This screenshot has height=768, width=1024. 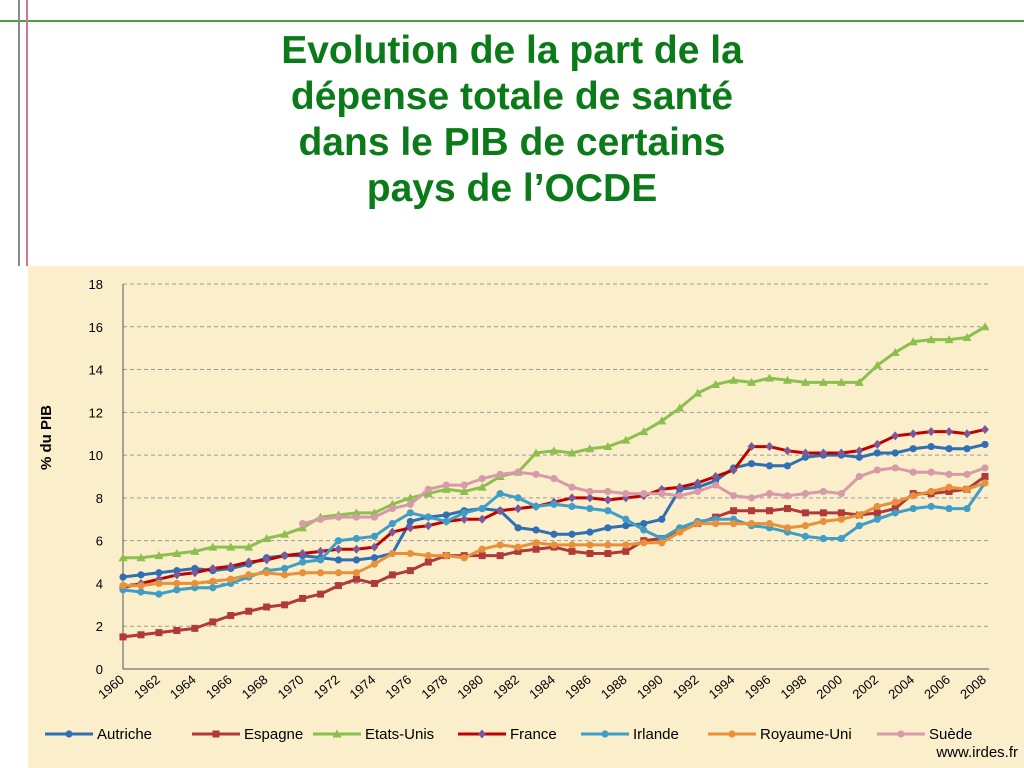 I want to click on y-axis-label: % du PIB, so click(x=46, y=437).